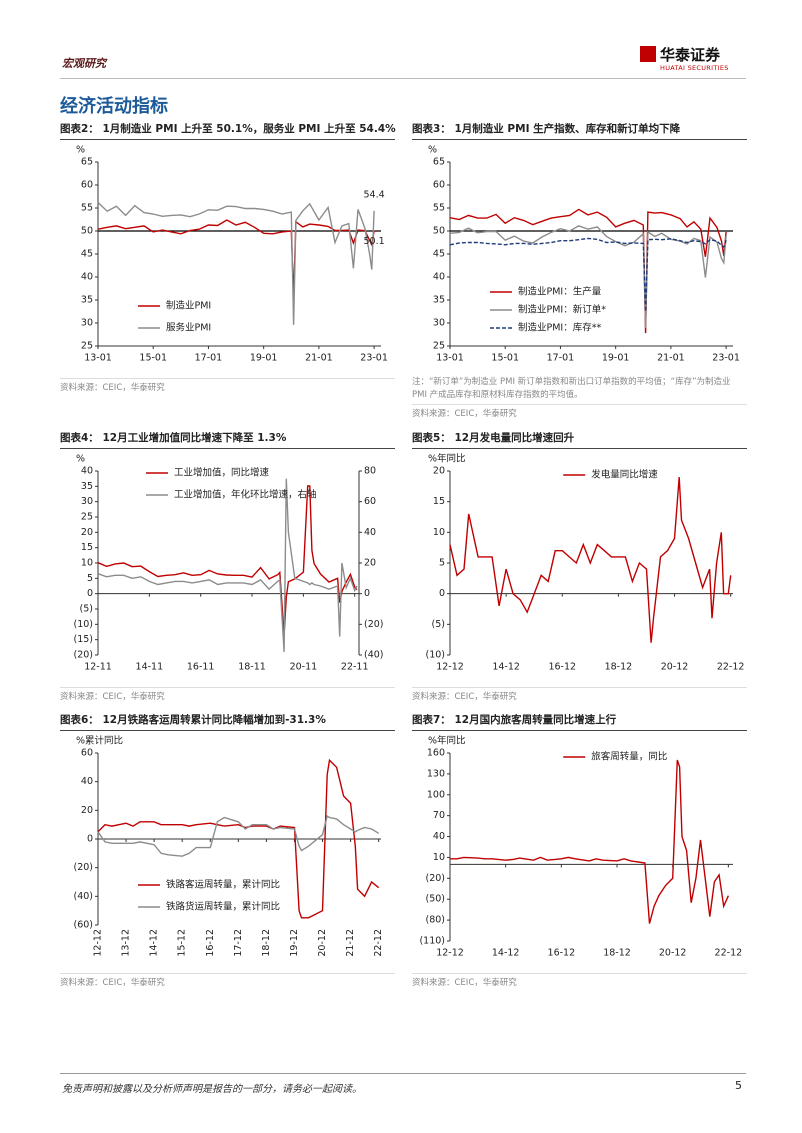  What do you see at coordinates (447, 459) in the screenshot?
I see `y-axis-label: %年同比` at bounding box center [447, 459].